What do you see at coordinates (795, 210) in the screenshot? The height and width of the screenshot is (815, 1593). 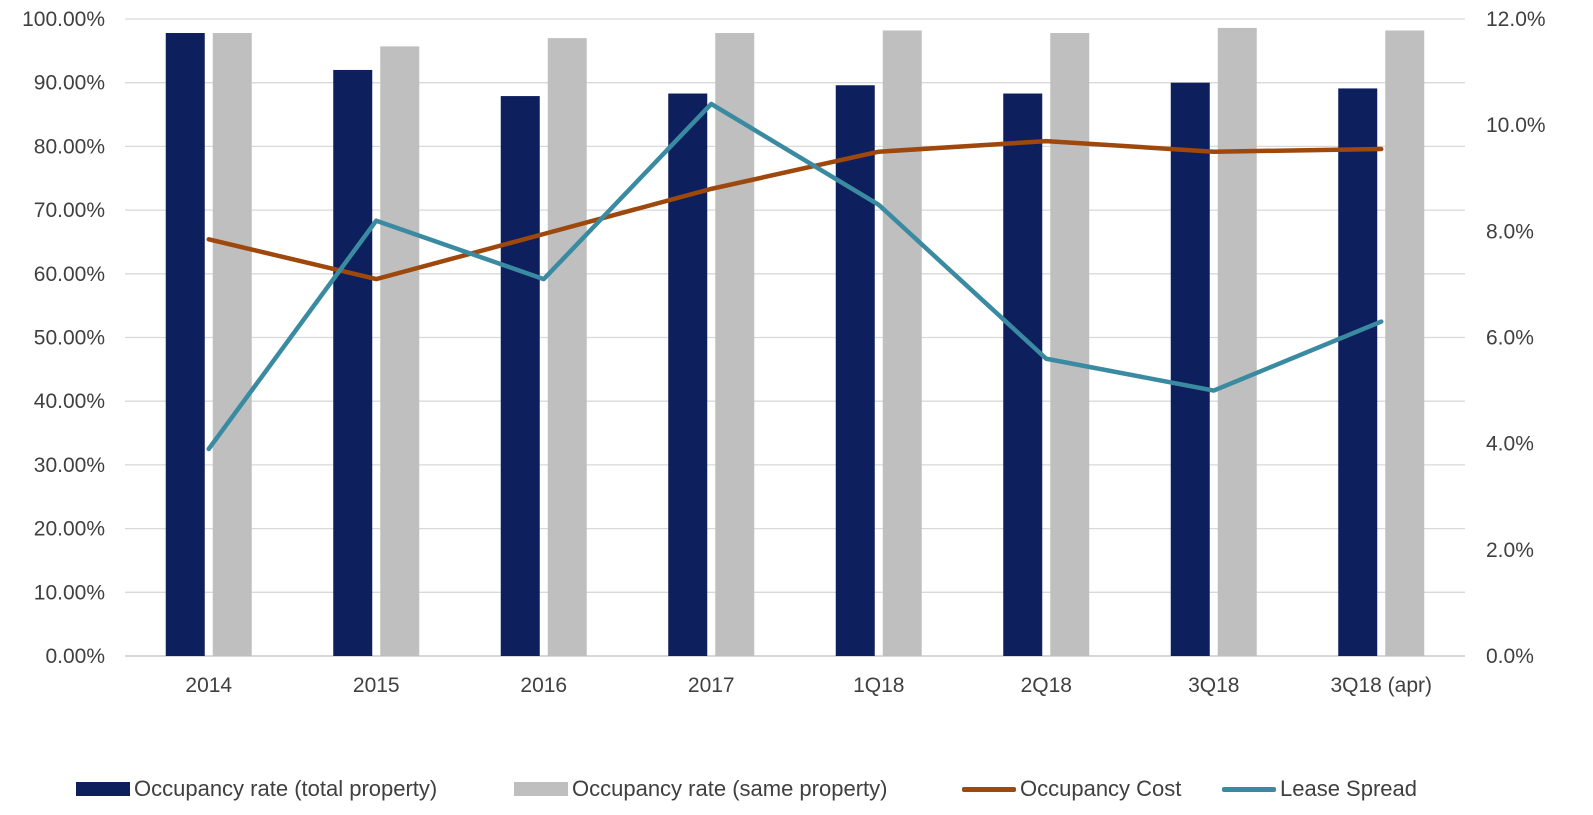 I see `line-occupancy-cost` at bounding box center [795, 210].